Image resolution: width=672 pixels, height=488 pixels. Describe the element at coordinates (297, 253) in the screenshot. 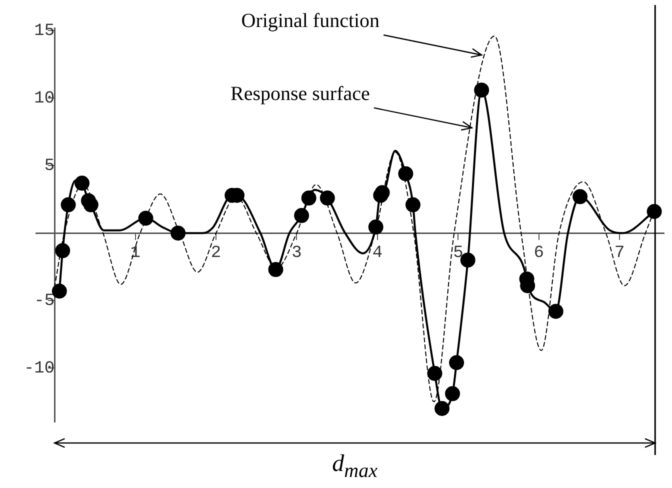

I see `x-tick-label: 3` at that location.